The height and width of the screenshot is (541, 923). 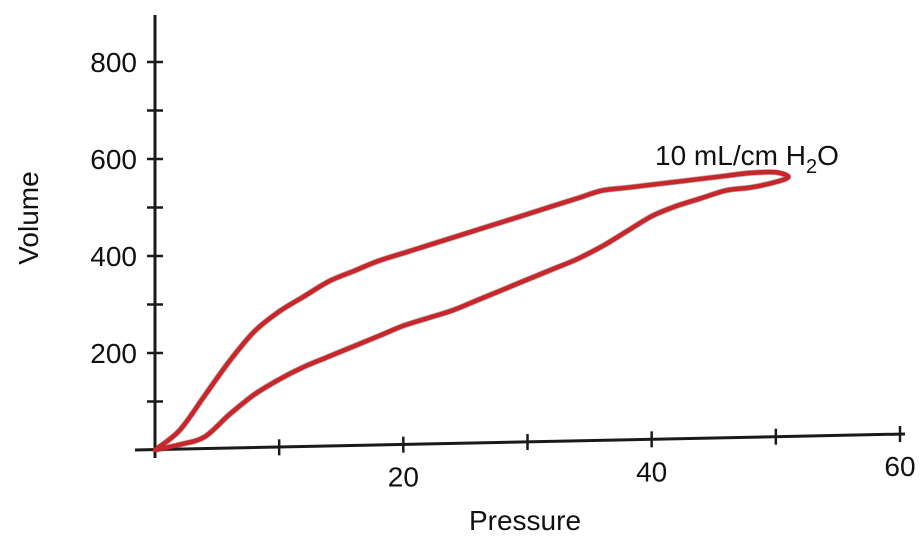 I want to click on x-axis, so click(x=520, y=442).